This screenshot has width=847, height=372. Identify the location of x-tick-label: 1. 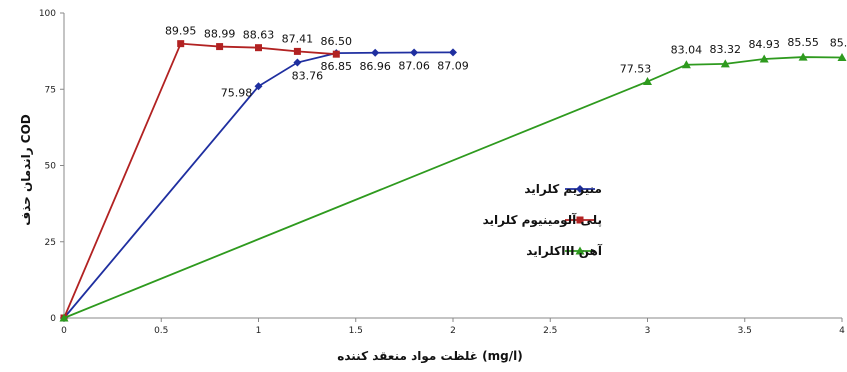
(259, 331).